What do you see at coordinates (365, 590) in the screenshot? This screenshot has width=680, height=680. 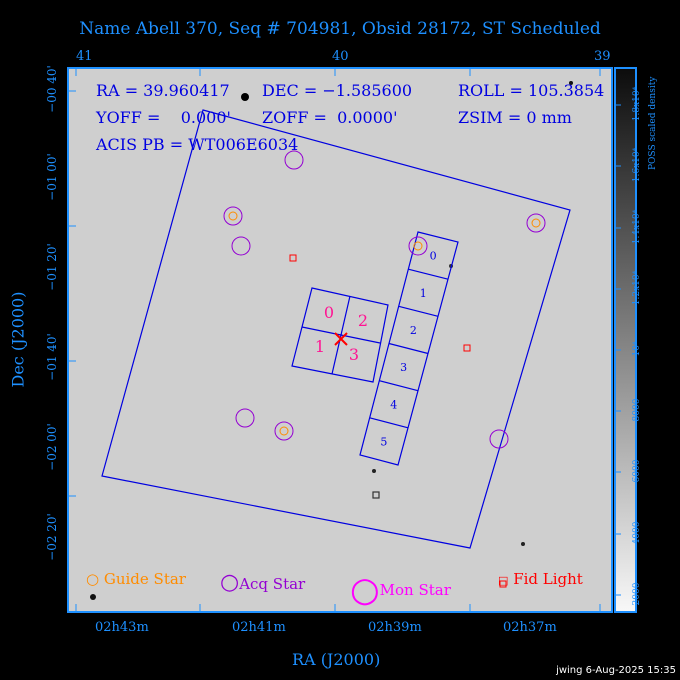 I see `mon-circle-icon: ○` at bounding box center [365, 590].